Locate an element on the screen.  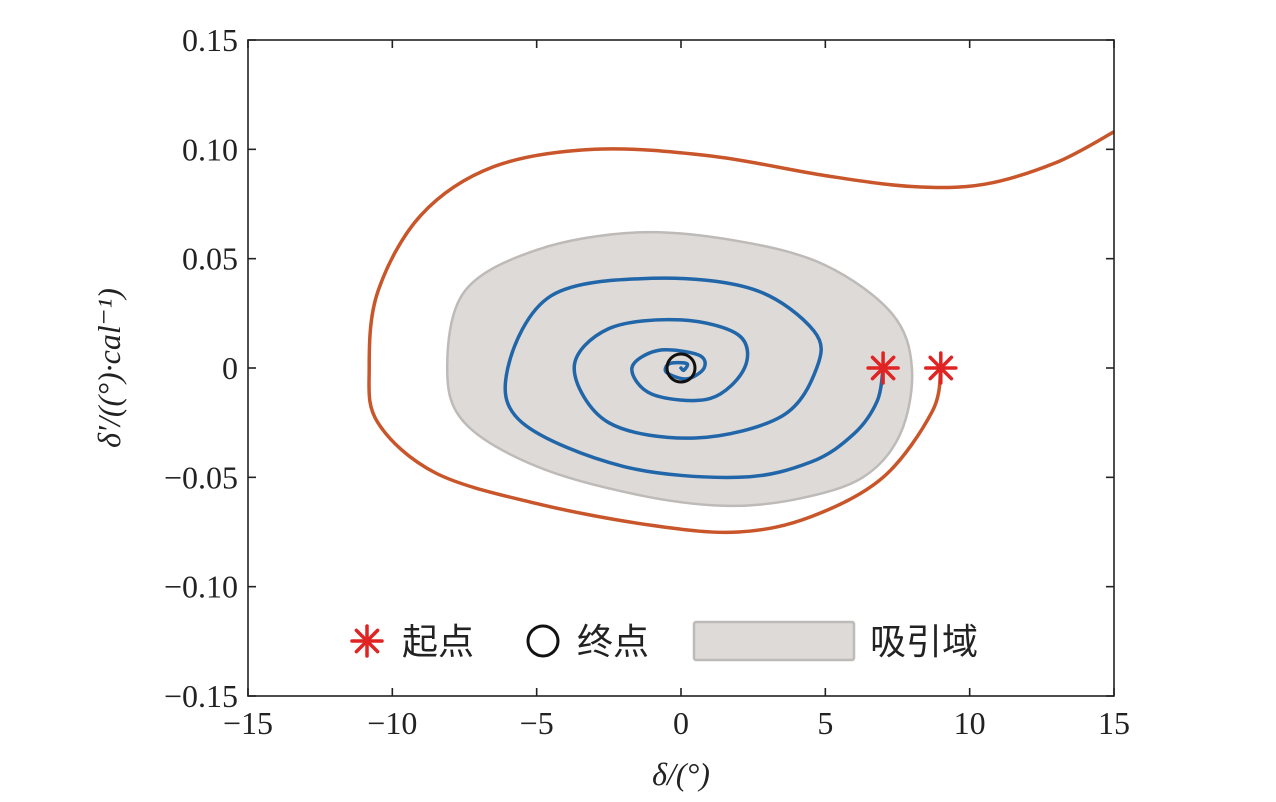
end-point-marker is located at coordinates (681, 368).